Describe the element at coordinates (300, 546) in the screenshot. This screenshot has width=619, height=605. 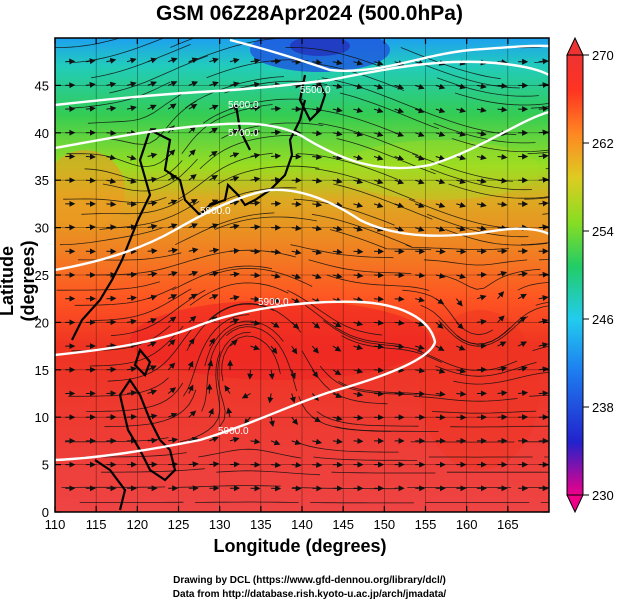
I see `x-axis-title: Longitude (degrees)` at that location.